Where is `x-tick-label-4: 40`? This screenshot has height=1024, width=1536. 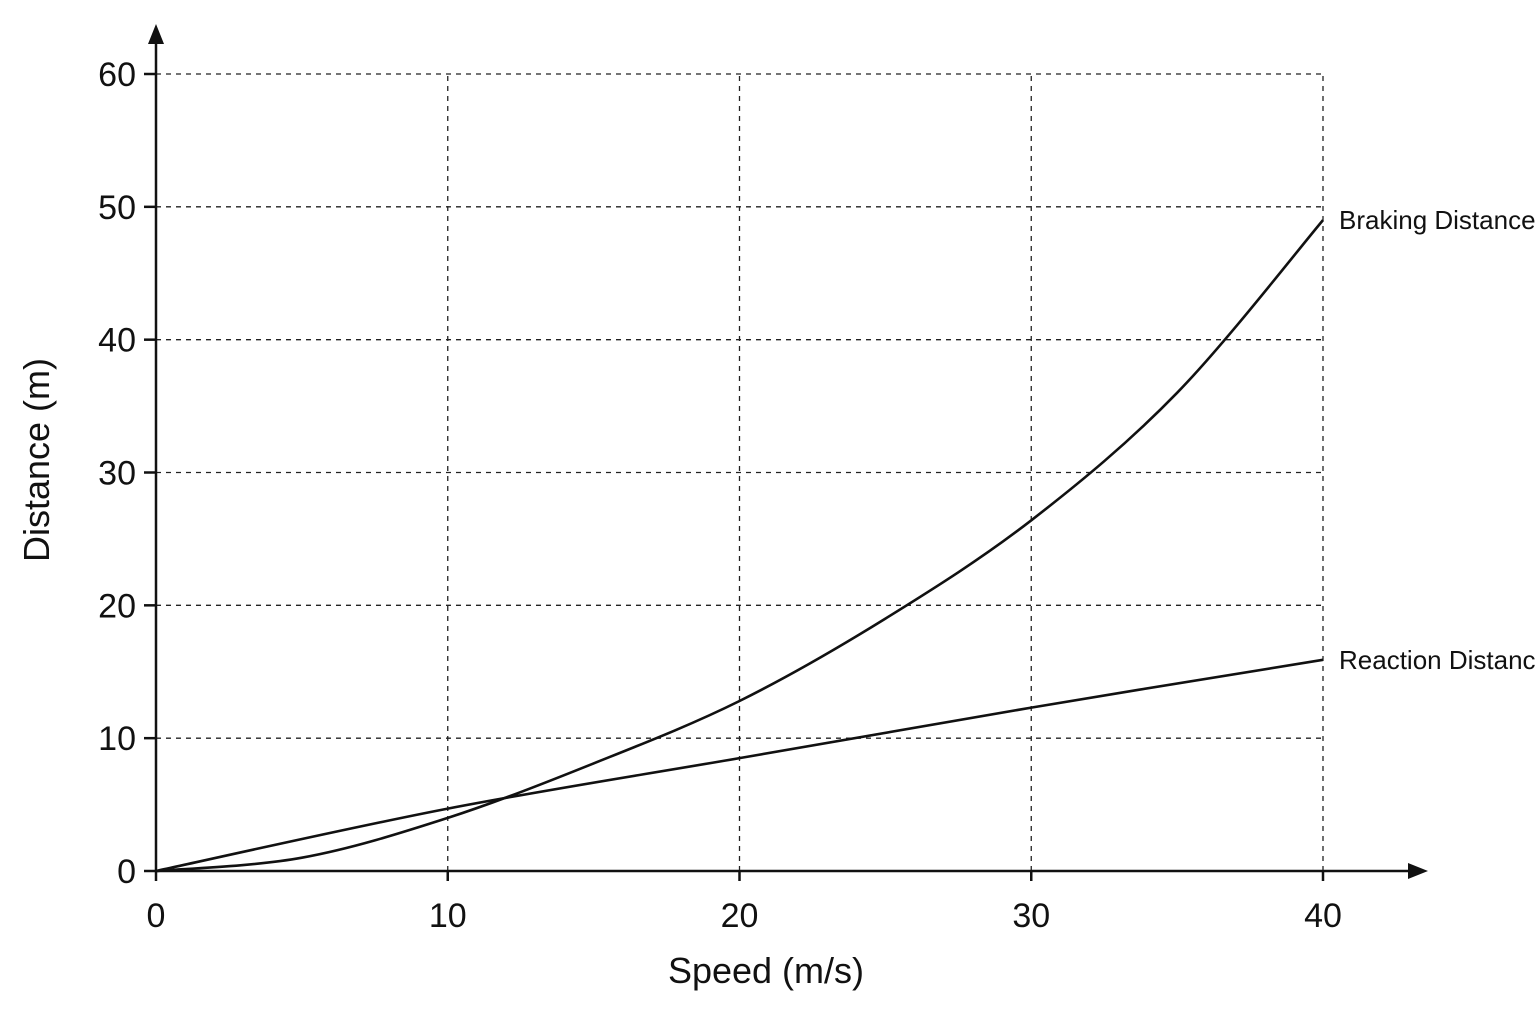
x-tick-label-4: 40 is located at coordinates (1323, 916).